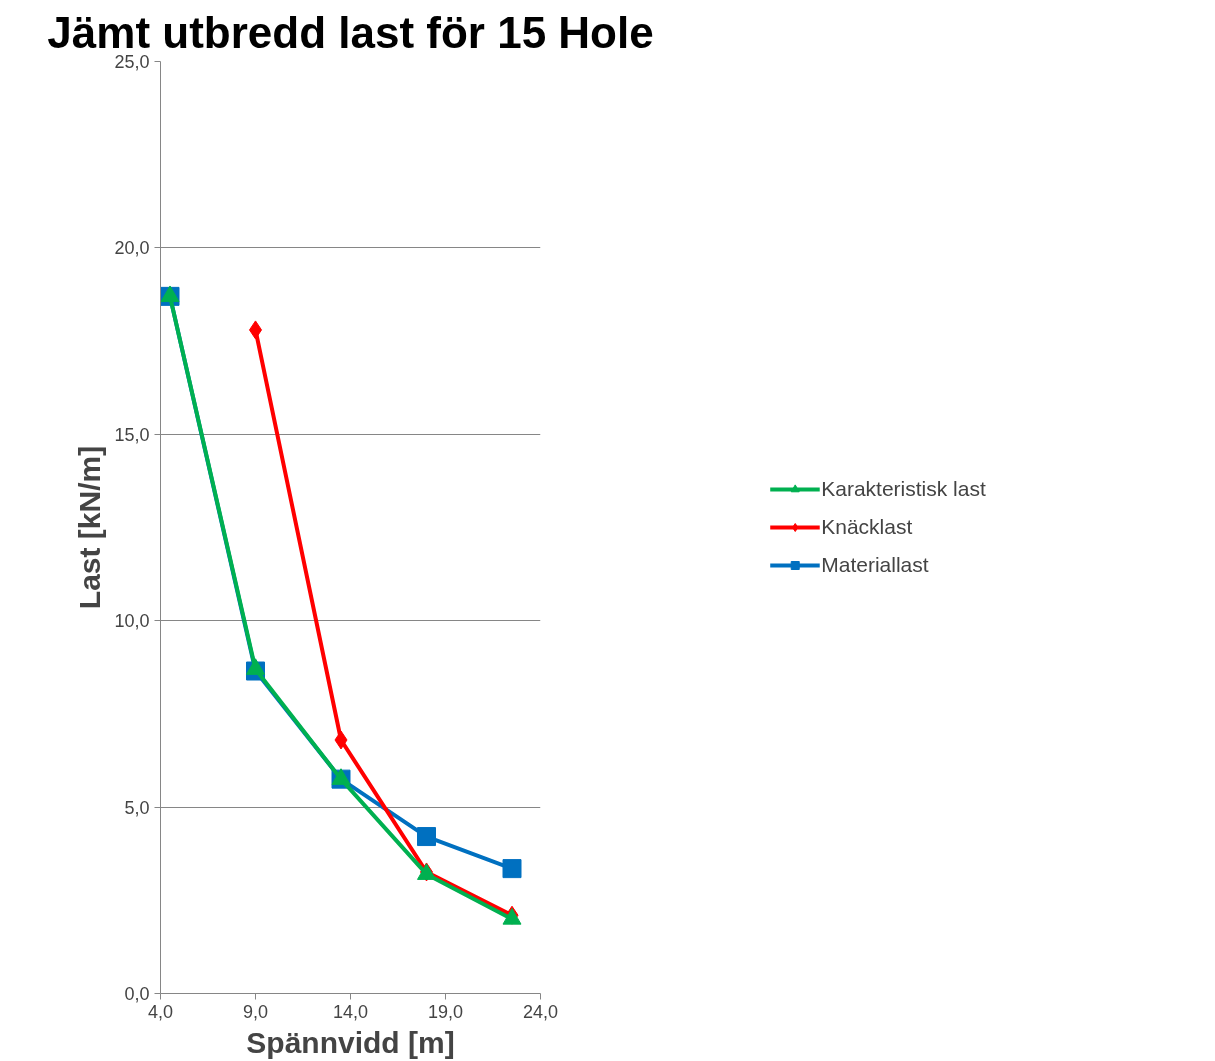 This screenshot has height=1061, width=1215. What do you see at coordinates (137, 994) in the screenshot?
I see `y-tick-label: 0,0` at bounding box center [137, 994].